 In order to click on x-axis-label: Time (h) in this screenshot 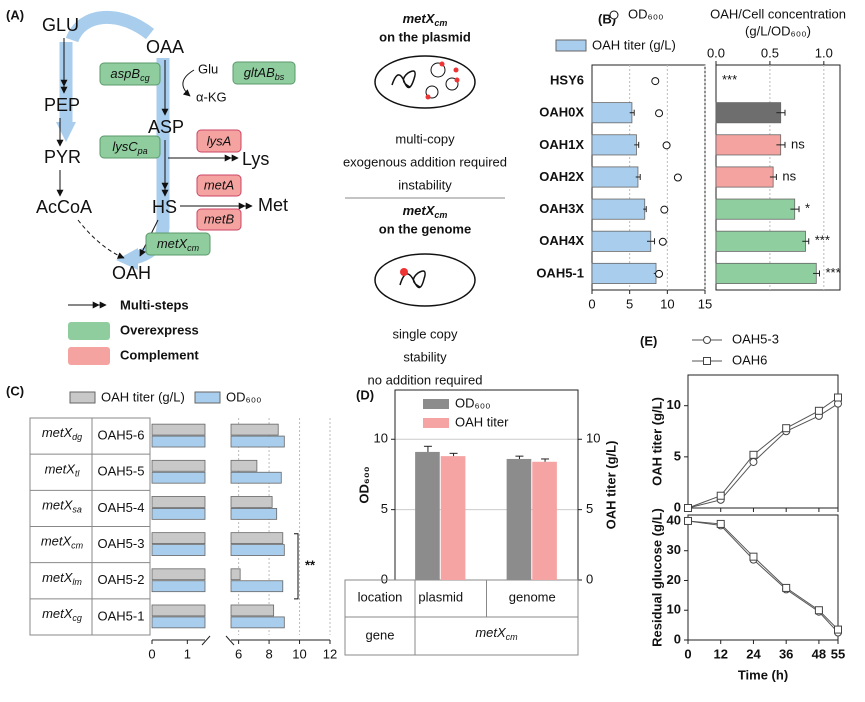, I will do `click(763, 674)`.